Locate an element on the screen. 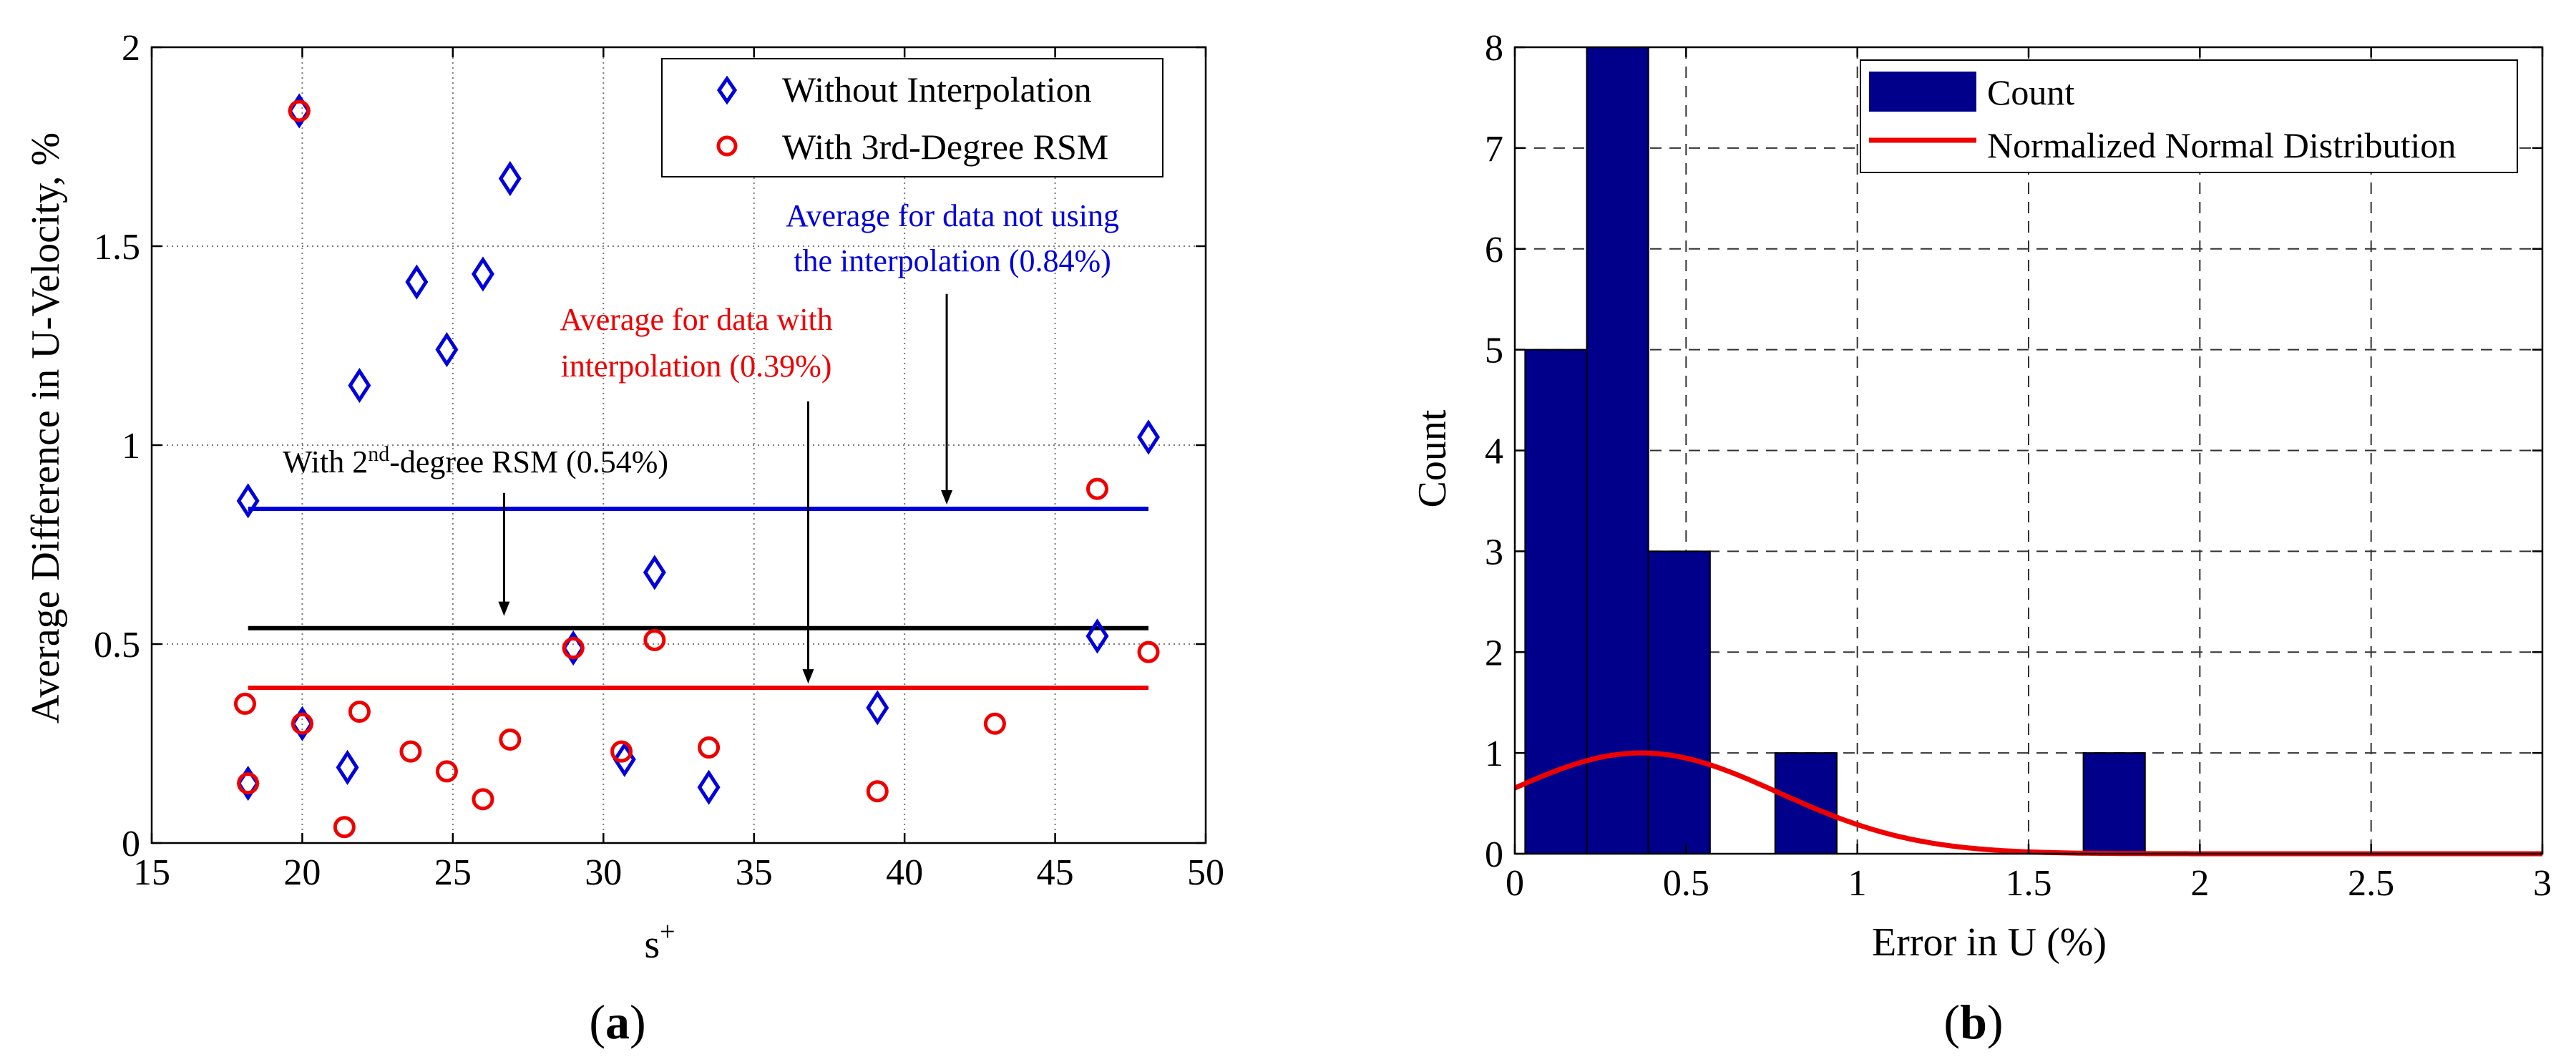 The image size is (2576, 1062). annotation-blue-line1: Average for data not using is located at coordinates (952, 215).